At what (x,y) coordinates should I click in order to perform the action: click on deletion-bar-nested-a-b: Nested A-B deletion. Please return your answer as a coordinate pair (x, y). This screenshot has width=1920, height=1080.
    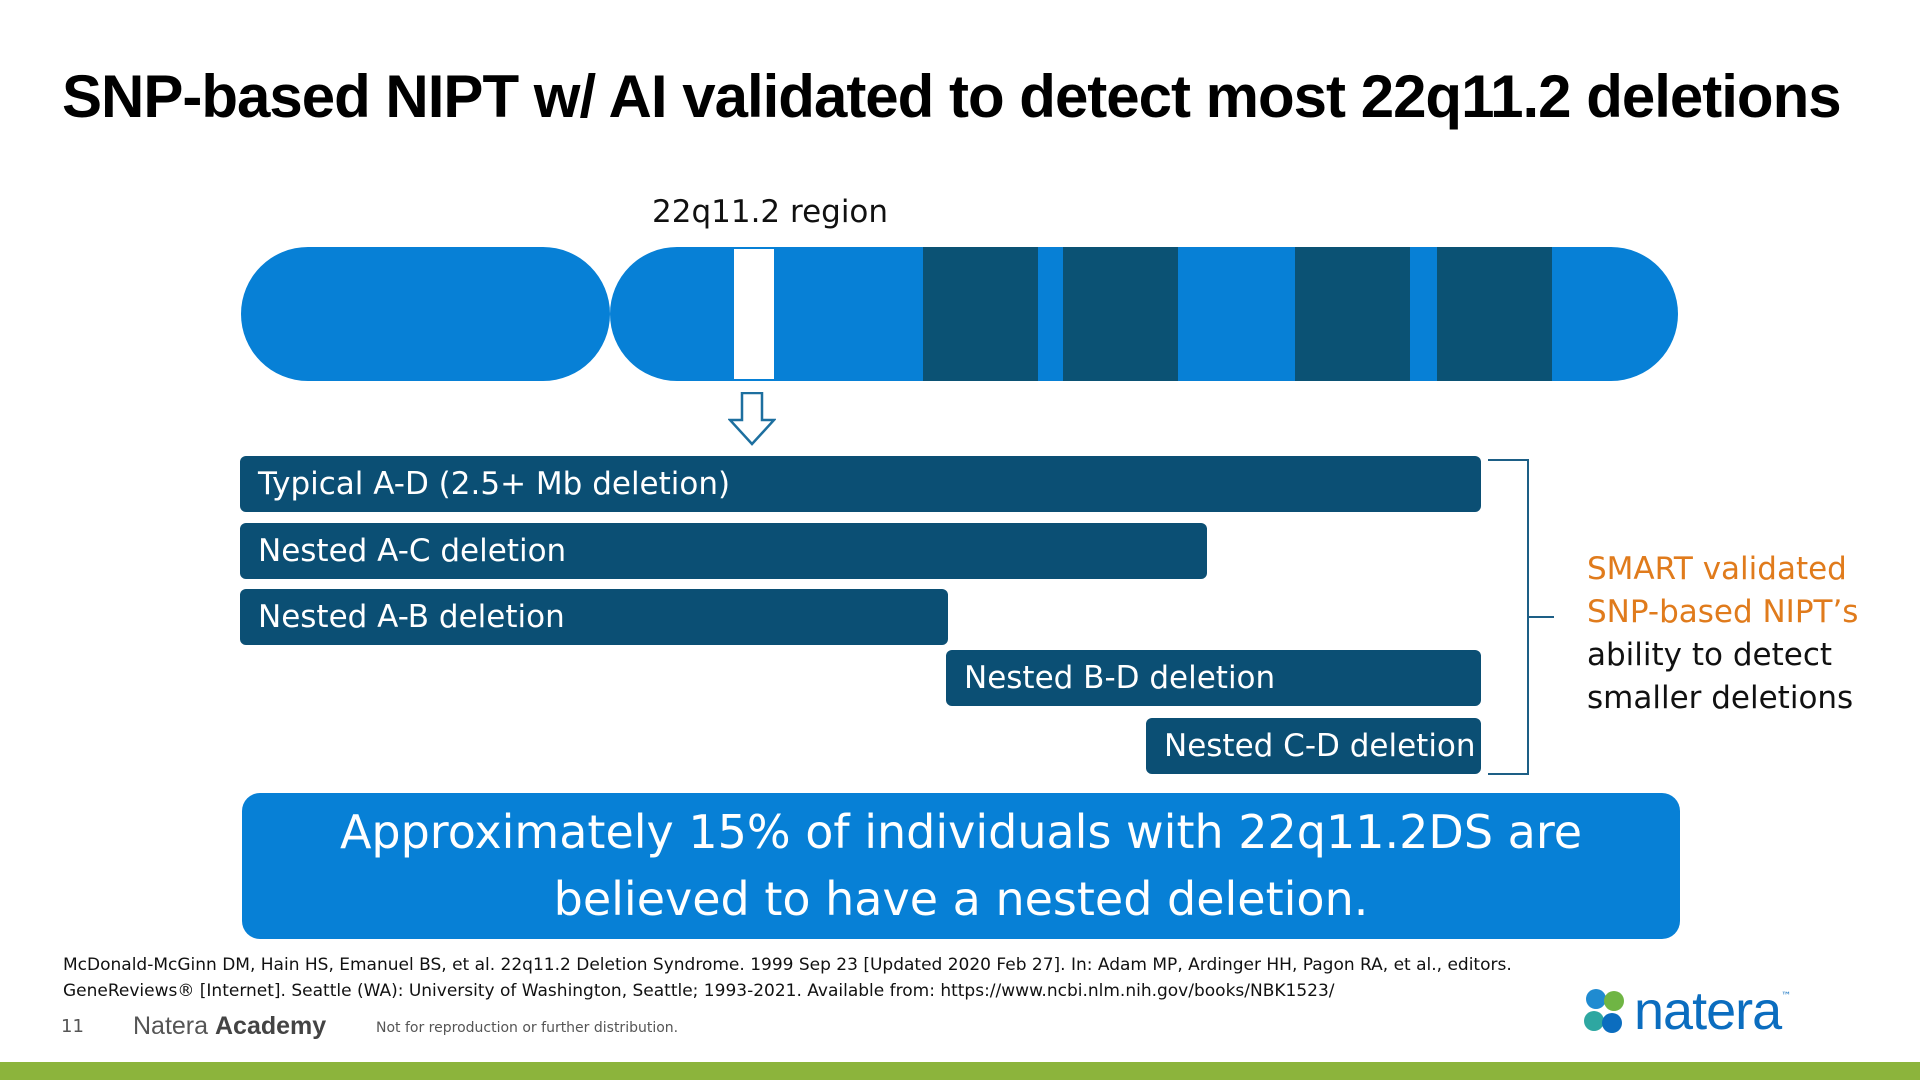
    Looking at the image, I should click on (594, 617).